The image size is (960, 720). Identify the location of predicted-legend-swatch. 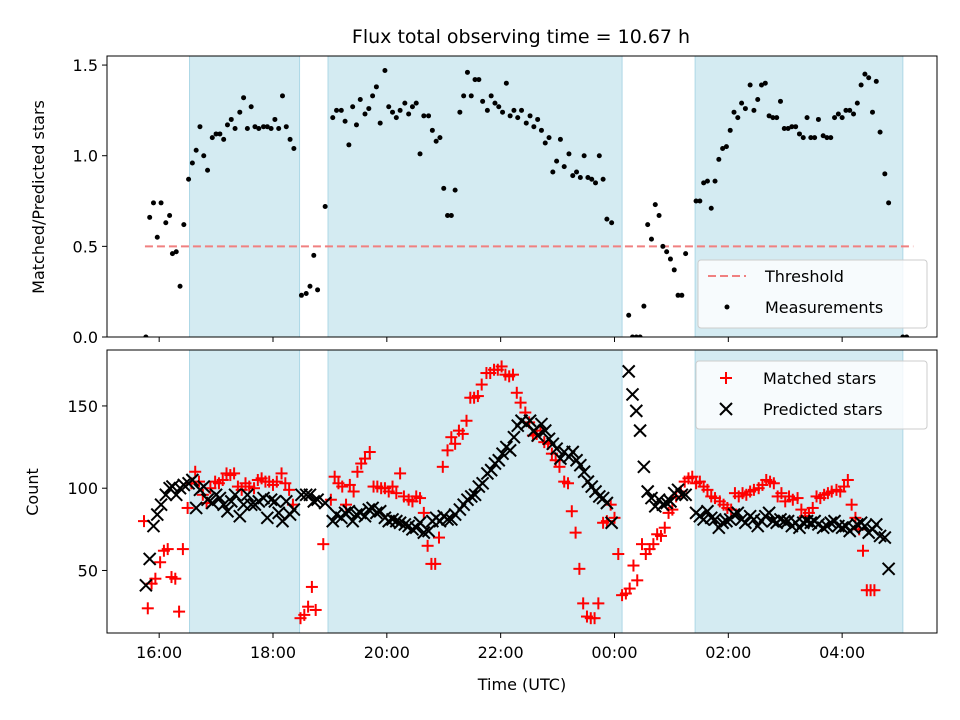
(726, 409).